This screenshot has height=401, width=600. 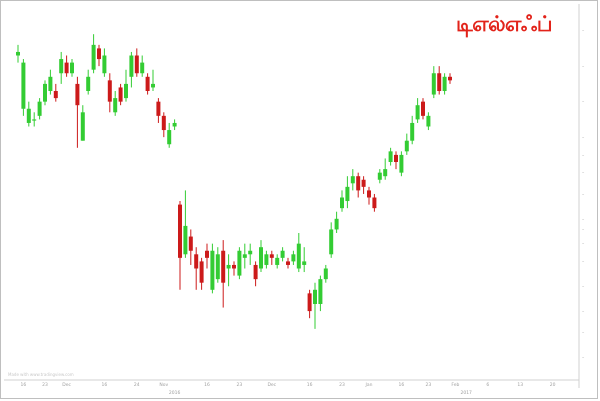 What do you see at coordinates (369, 385) in the screenshot?
I see `x-tick-label: Jan` at bounding box center [369, 385].